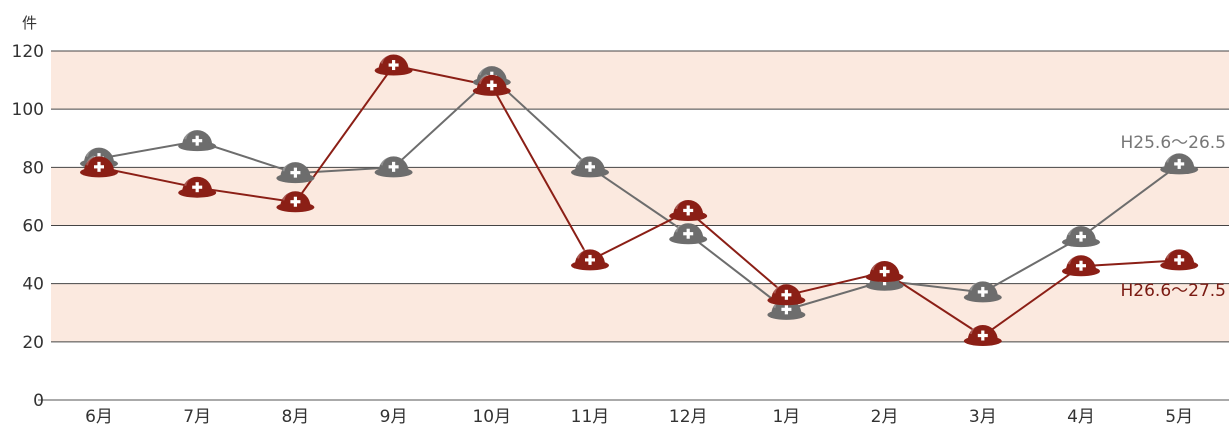 The width and height of the screenshot is (1229, 425). I want to click on y-tick-label: 0, so click(38, 401).